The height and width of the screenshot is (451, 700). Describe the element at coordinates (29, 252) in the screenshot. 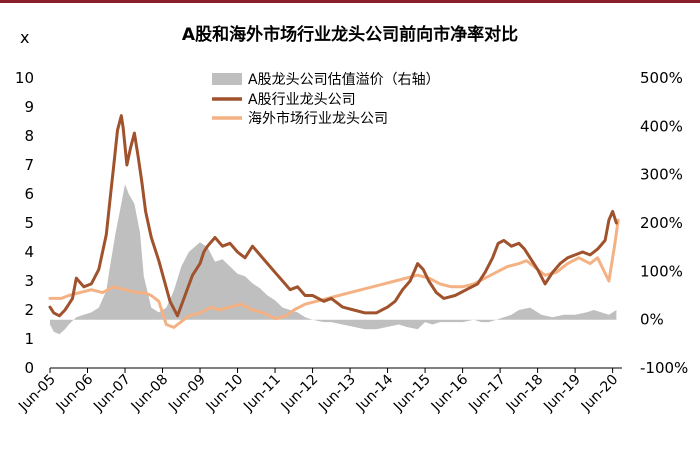

I see `left-tick-label: 4` at that location.